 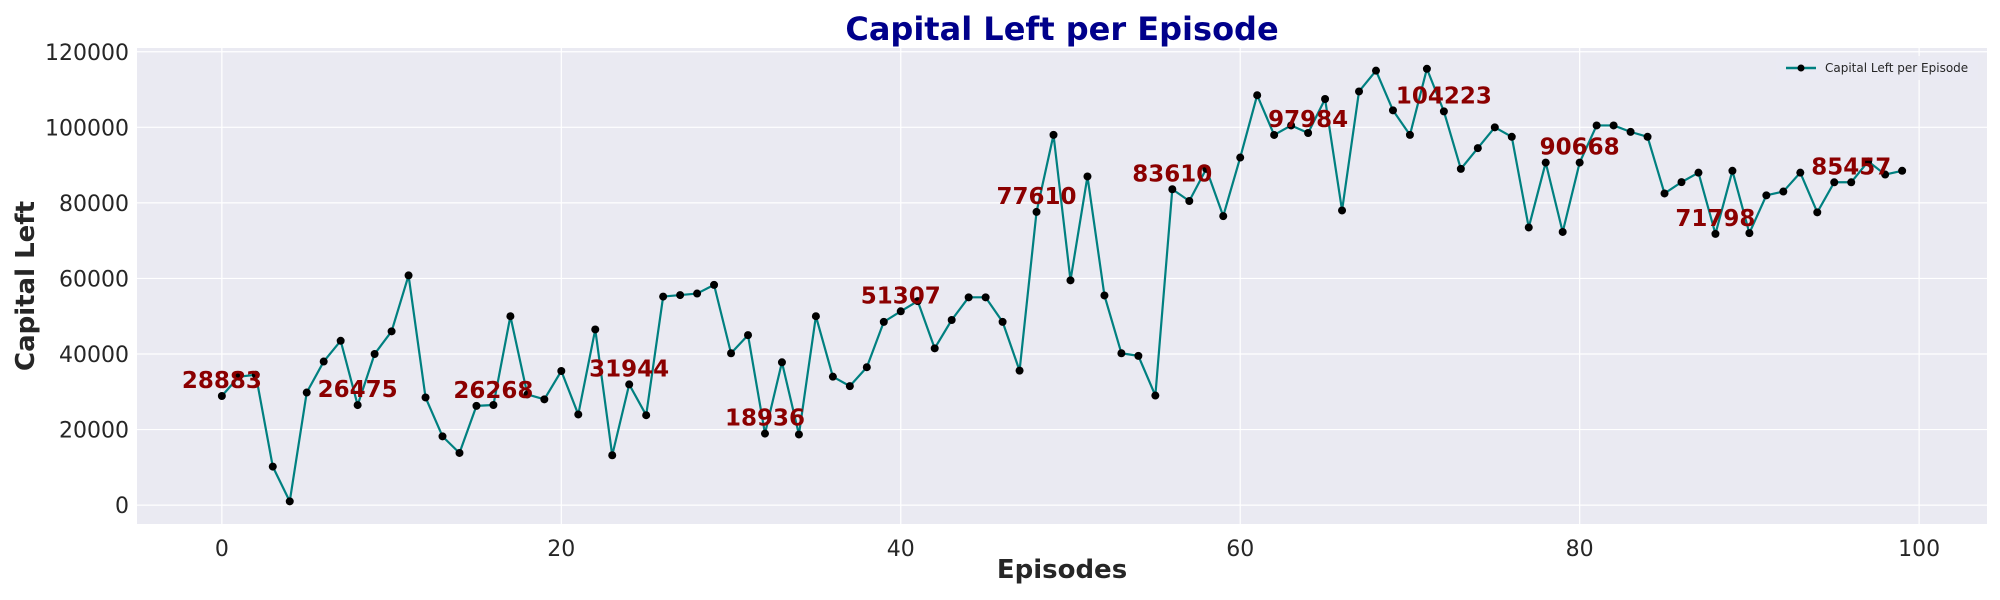 I want to click on legend: Capital Left per Episode, so click(x=1877, y=68).